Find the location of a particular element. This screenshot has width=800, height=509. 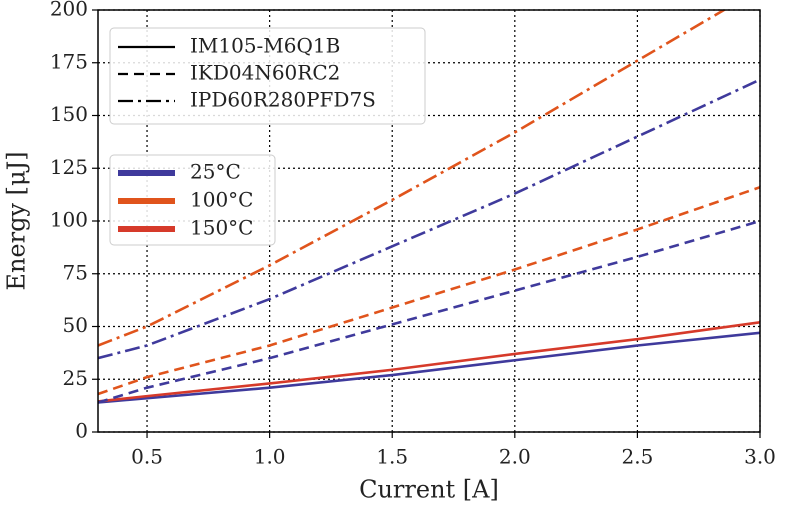

x-axis-label: Current [A] is located at coordinates (429, 490).